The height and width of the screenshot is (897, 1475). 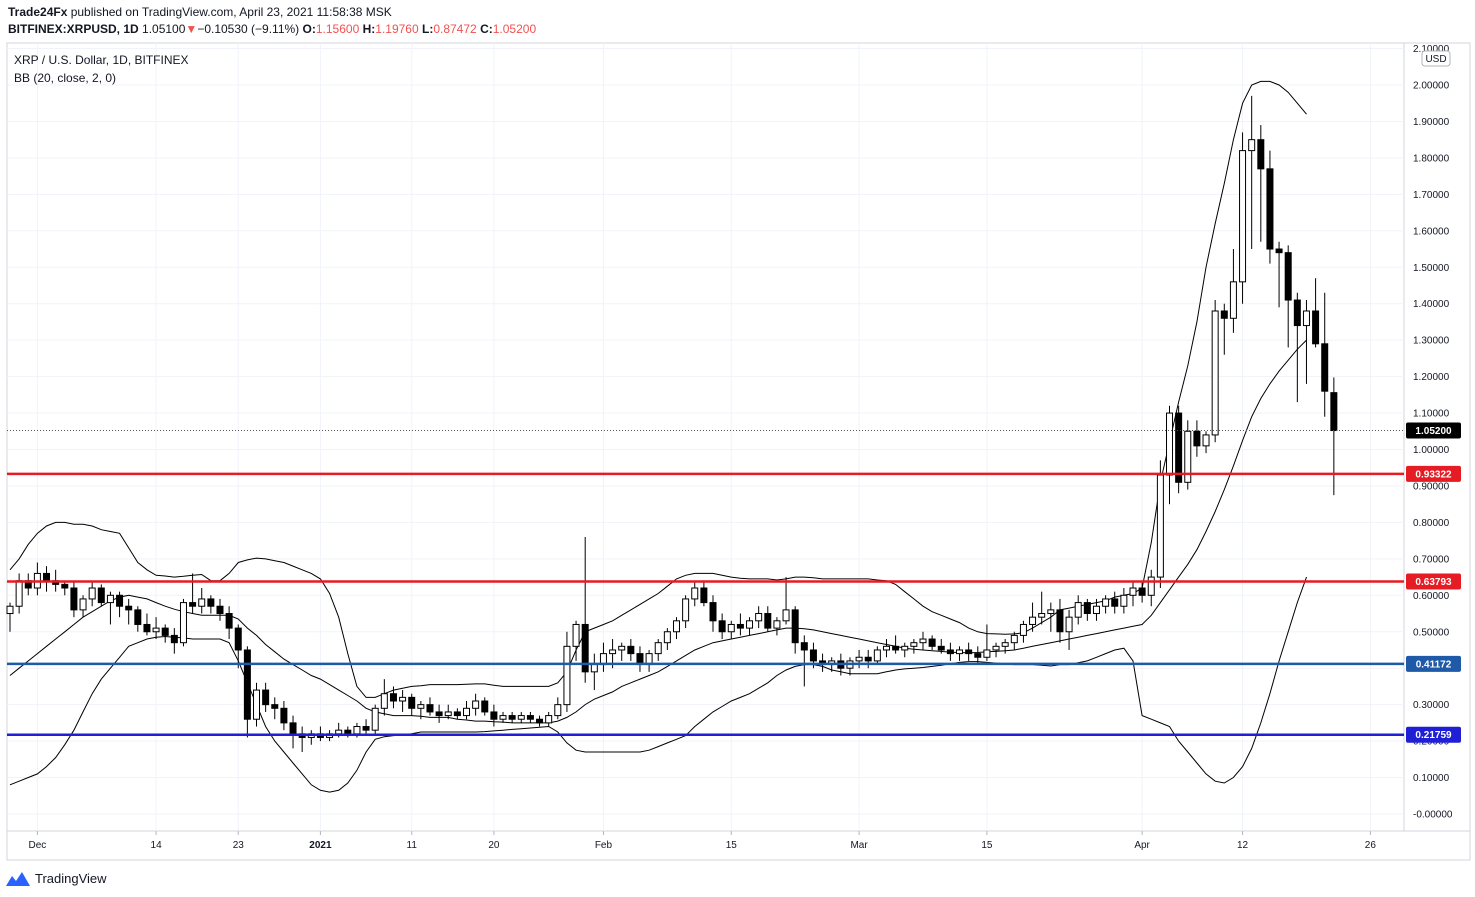 I want to click on tradingview-footer: TradingView, so click(x=56, y=878).